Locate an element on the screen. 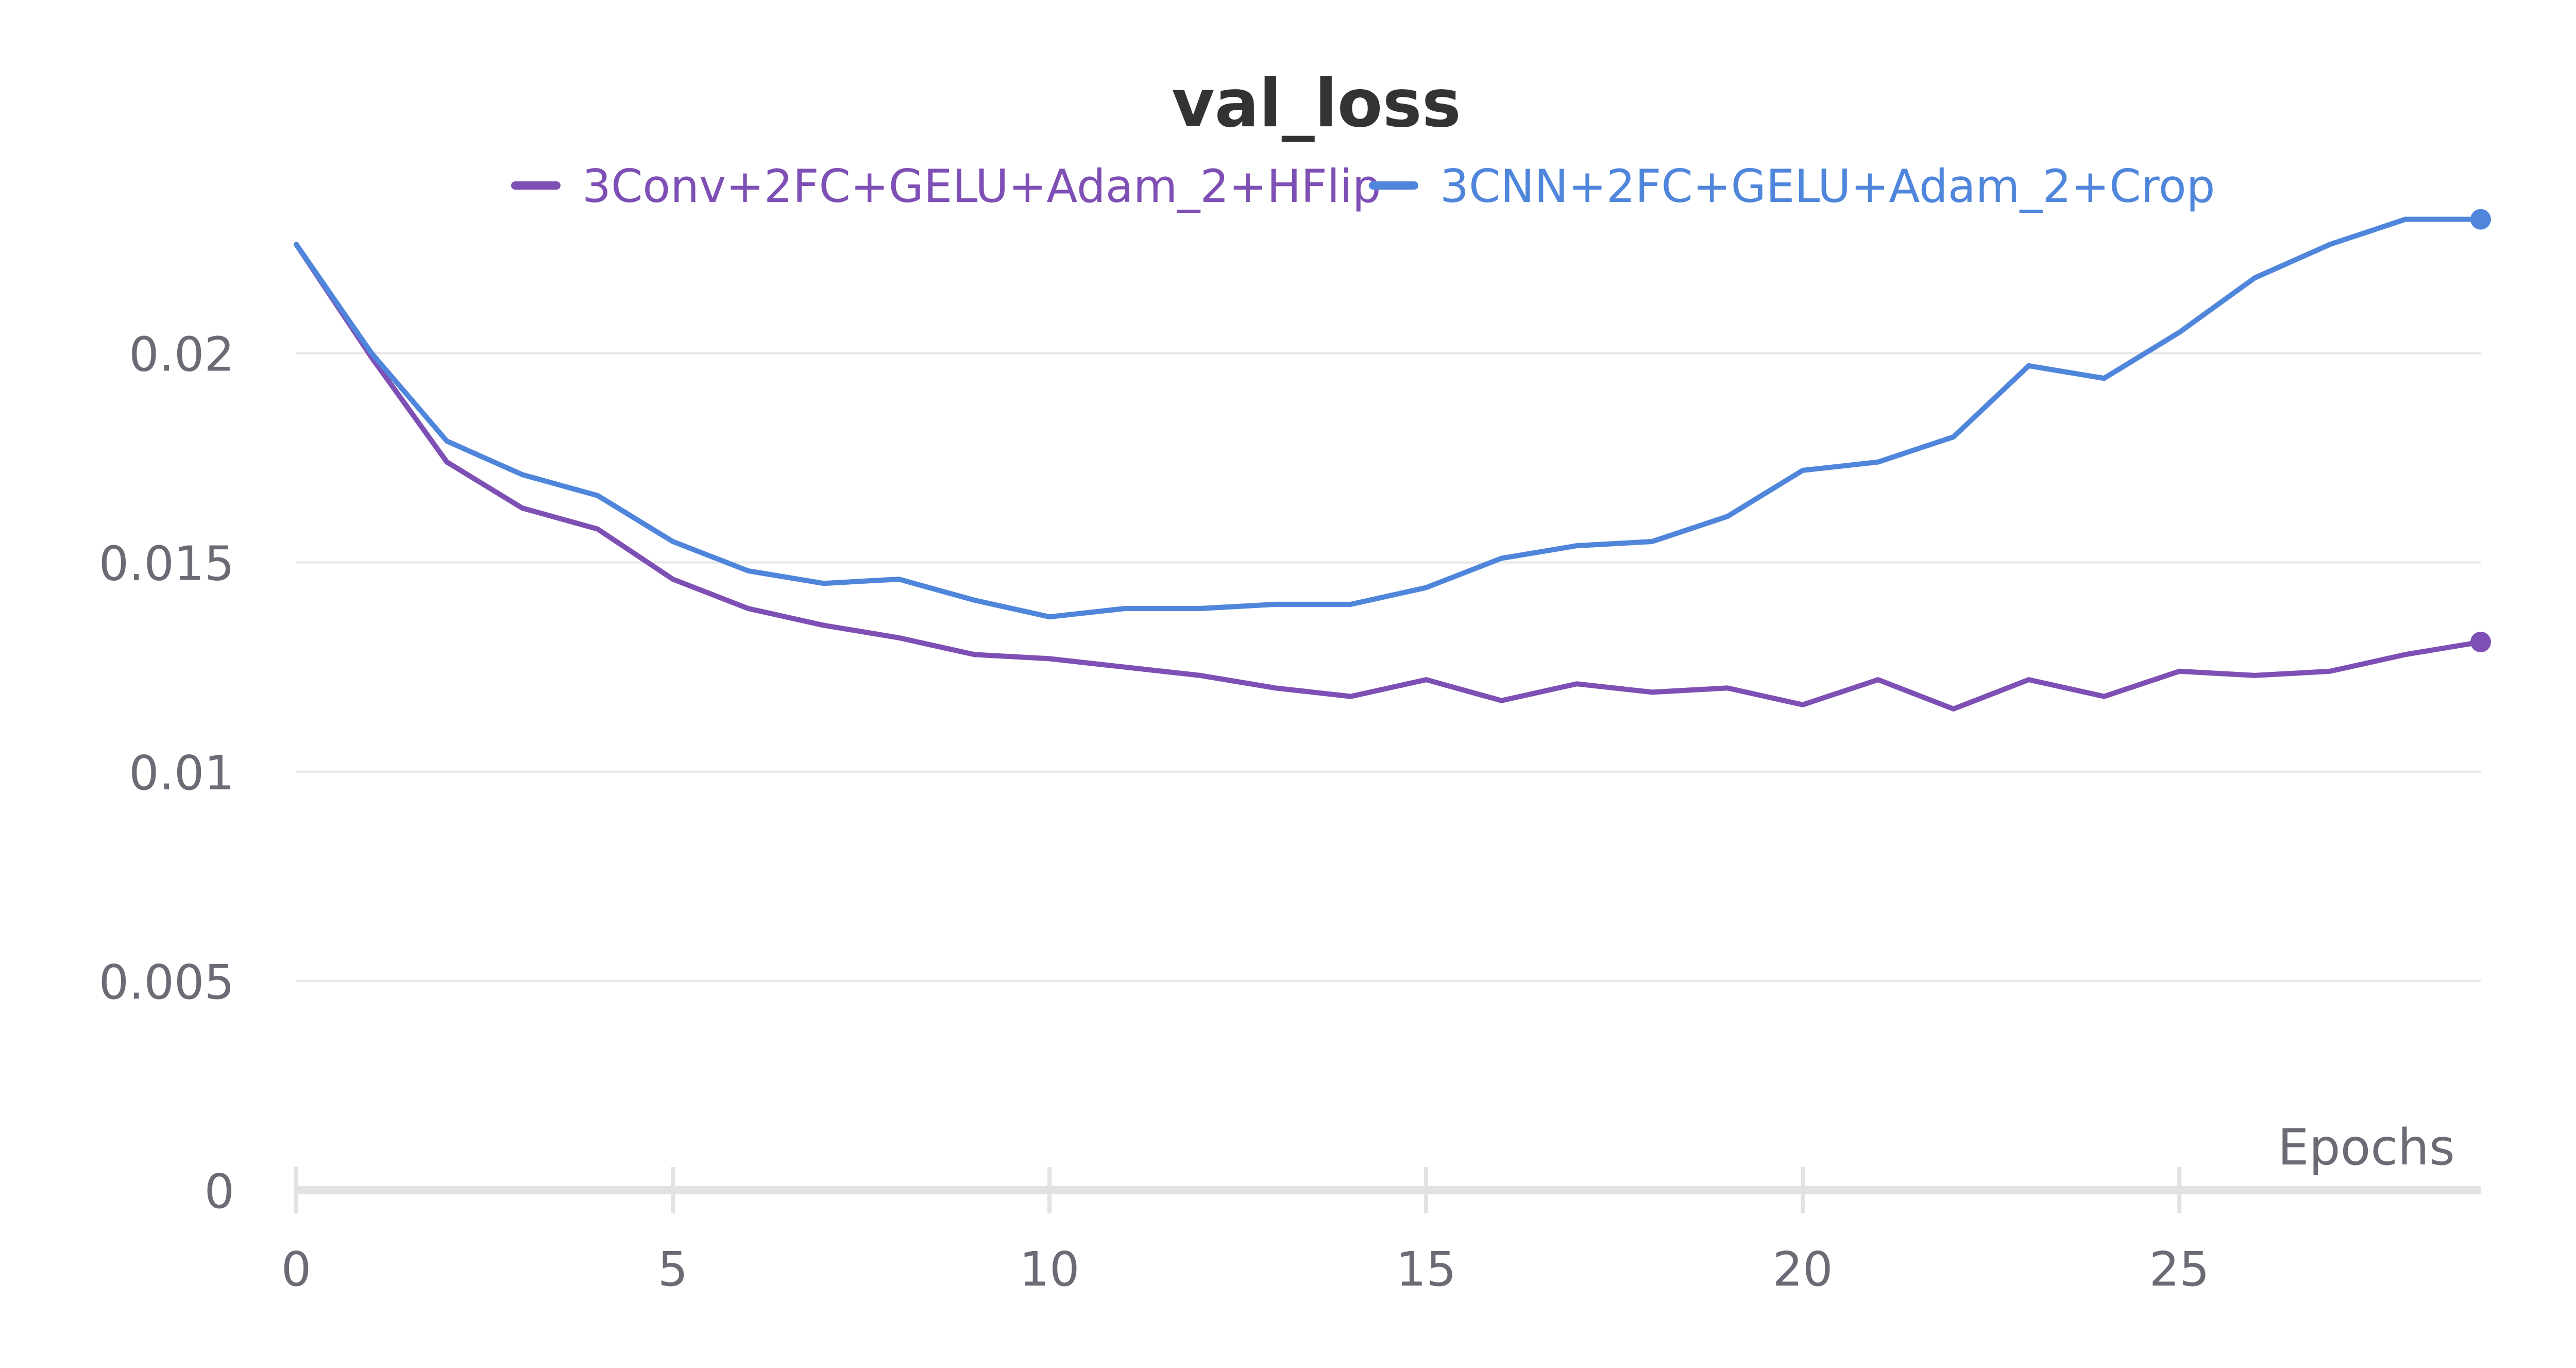  y-tick-label: 0.005 is located at coordinates (167, 982).